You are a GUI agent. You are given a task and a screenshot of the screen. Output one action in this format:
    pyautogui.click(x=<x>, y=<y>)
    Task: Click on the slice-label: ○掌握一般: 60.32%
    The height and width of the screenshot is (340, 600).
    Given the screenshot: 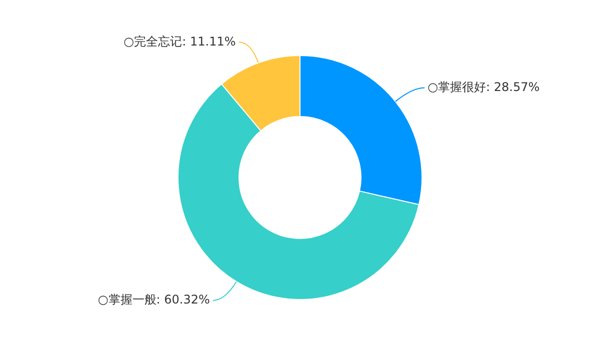 What is the action you would take?
    pyautogui.click(x=154, y=299)
    